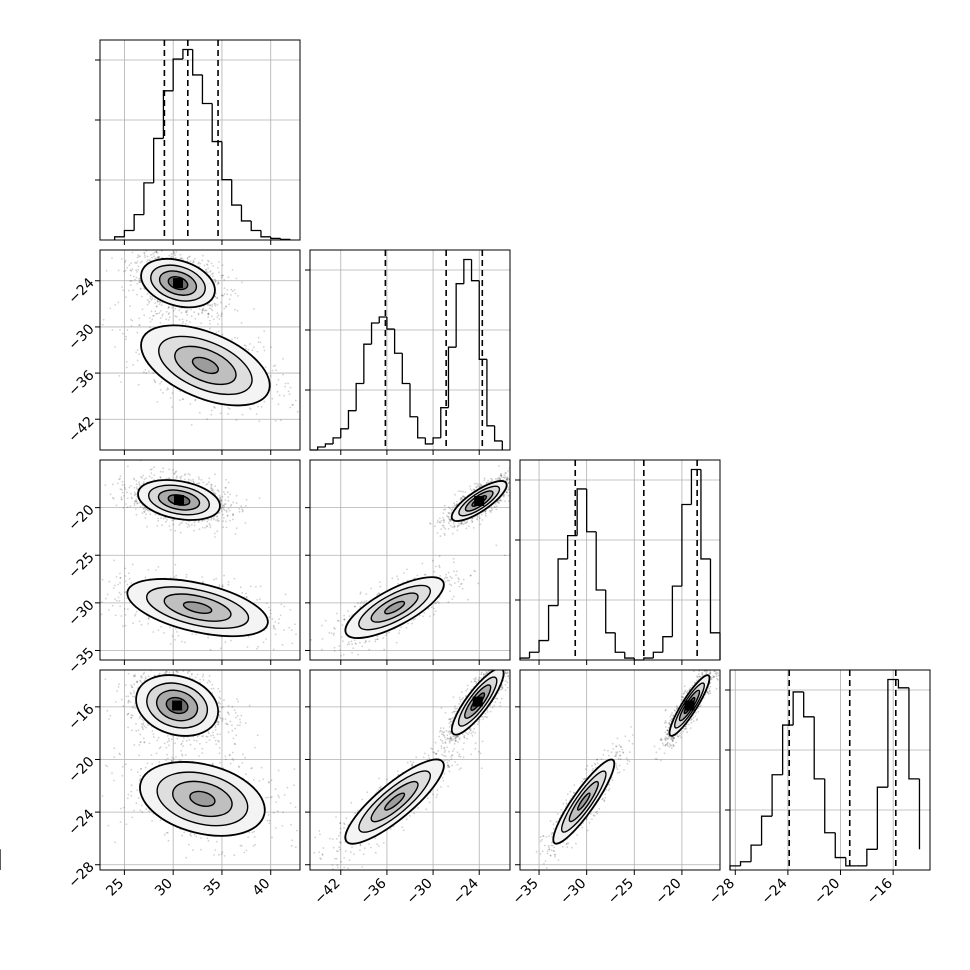  I want to click on pair-2-1-y-tick-label: −36, so click(81, 383).